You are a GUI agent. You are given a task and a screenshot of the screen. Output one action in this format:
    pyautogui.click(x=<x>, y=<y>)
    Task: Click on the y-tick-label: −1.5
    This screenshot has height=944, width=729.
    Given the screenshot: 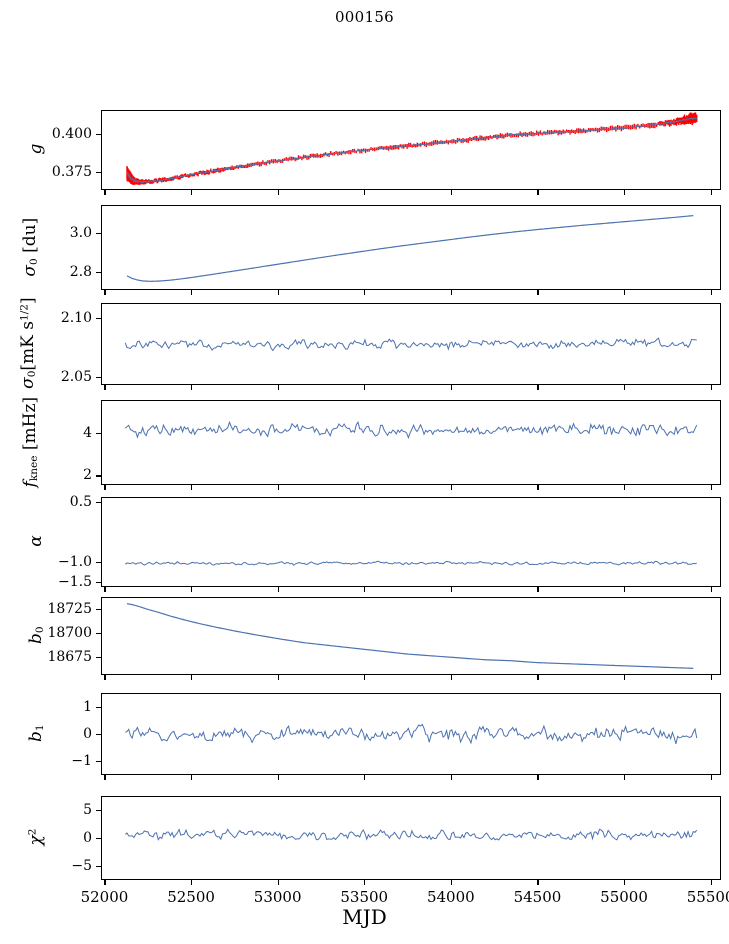 What is the action you would take?
    pyautogui.click(x=75, y=582)
    